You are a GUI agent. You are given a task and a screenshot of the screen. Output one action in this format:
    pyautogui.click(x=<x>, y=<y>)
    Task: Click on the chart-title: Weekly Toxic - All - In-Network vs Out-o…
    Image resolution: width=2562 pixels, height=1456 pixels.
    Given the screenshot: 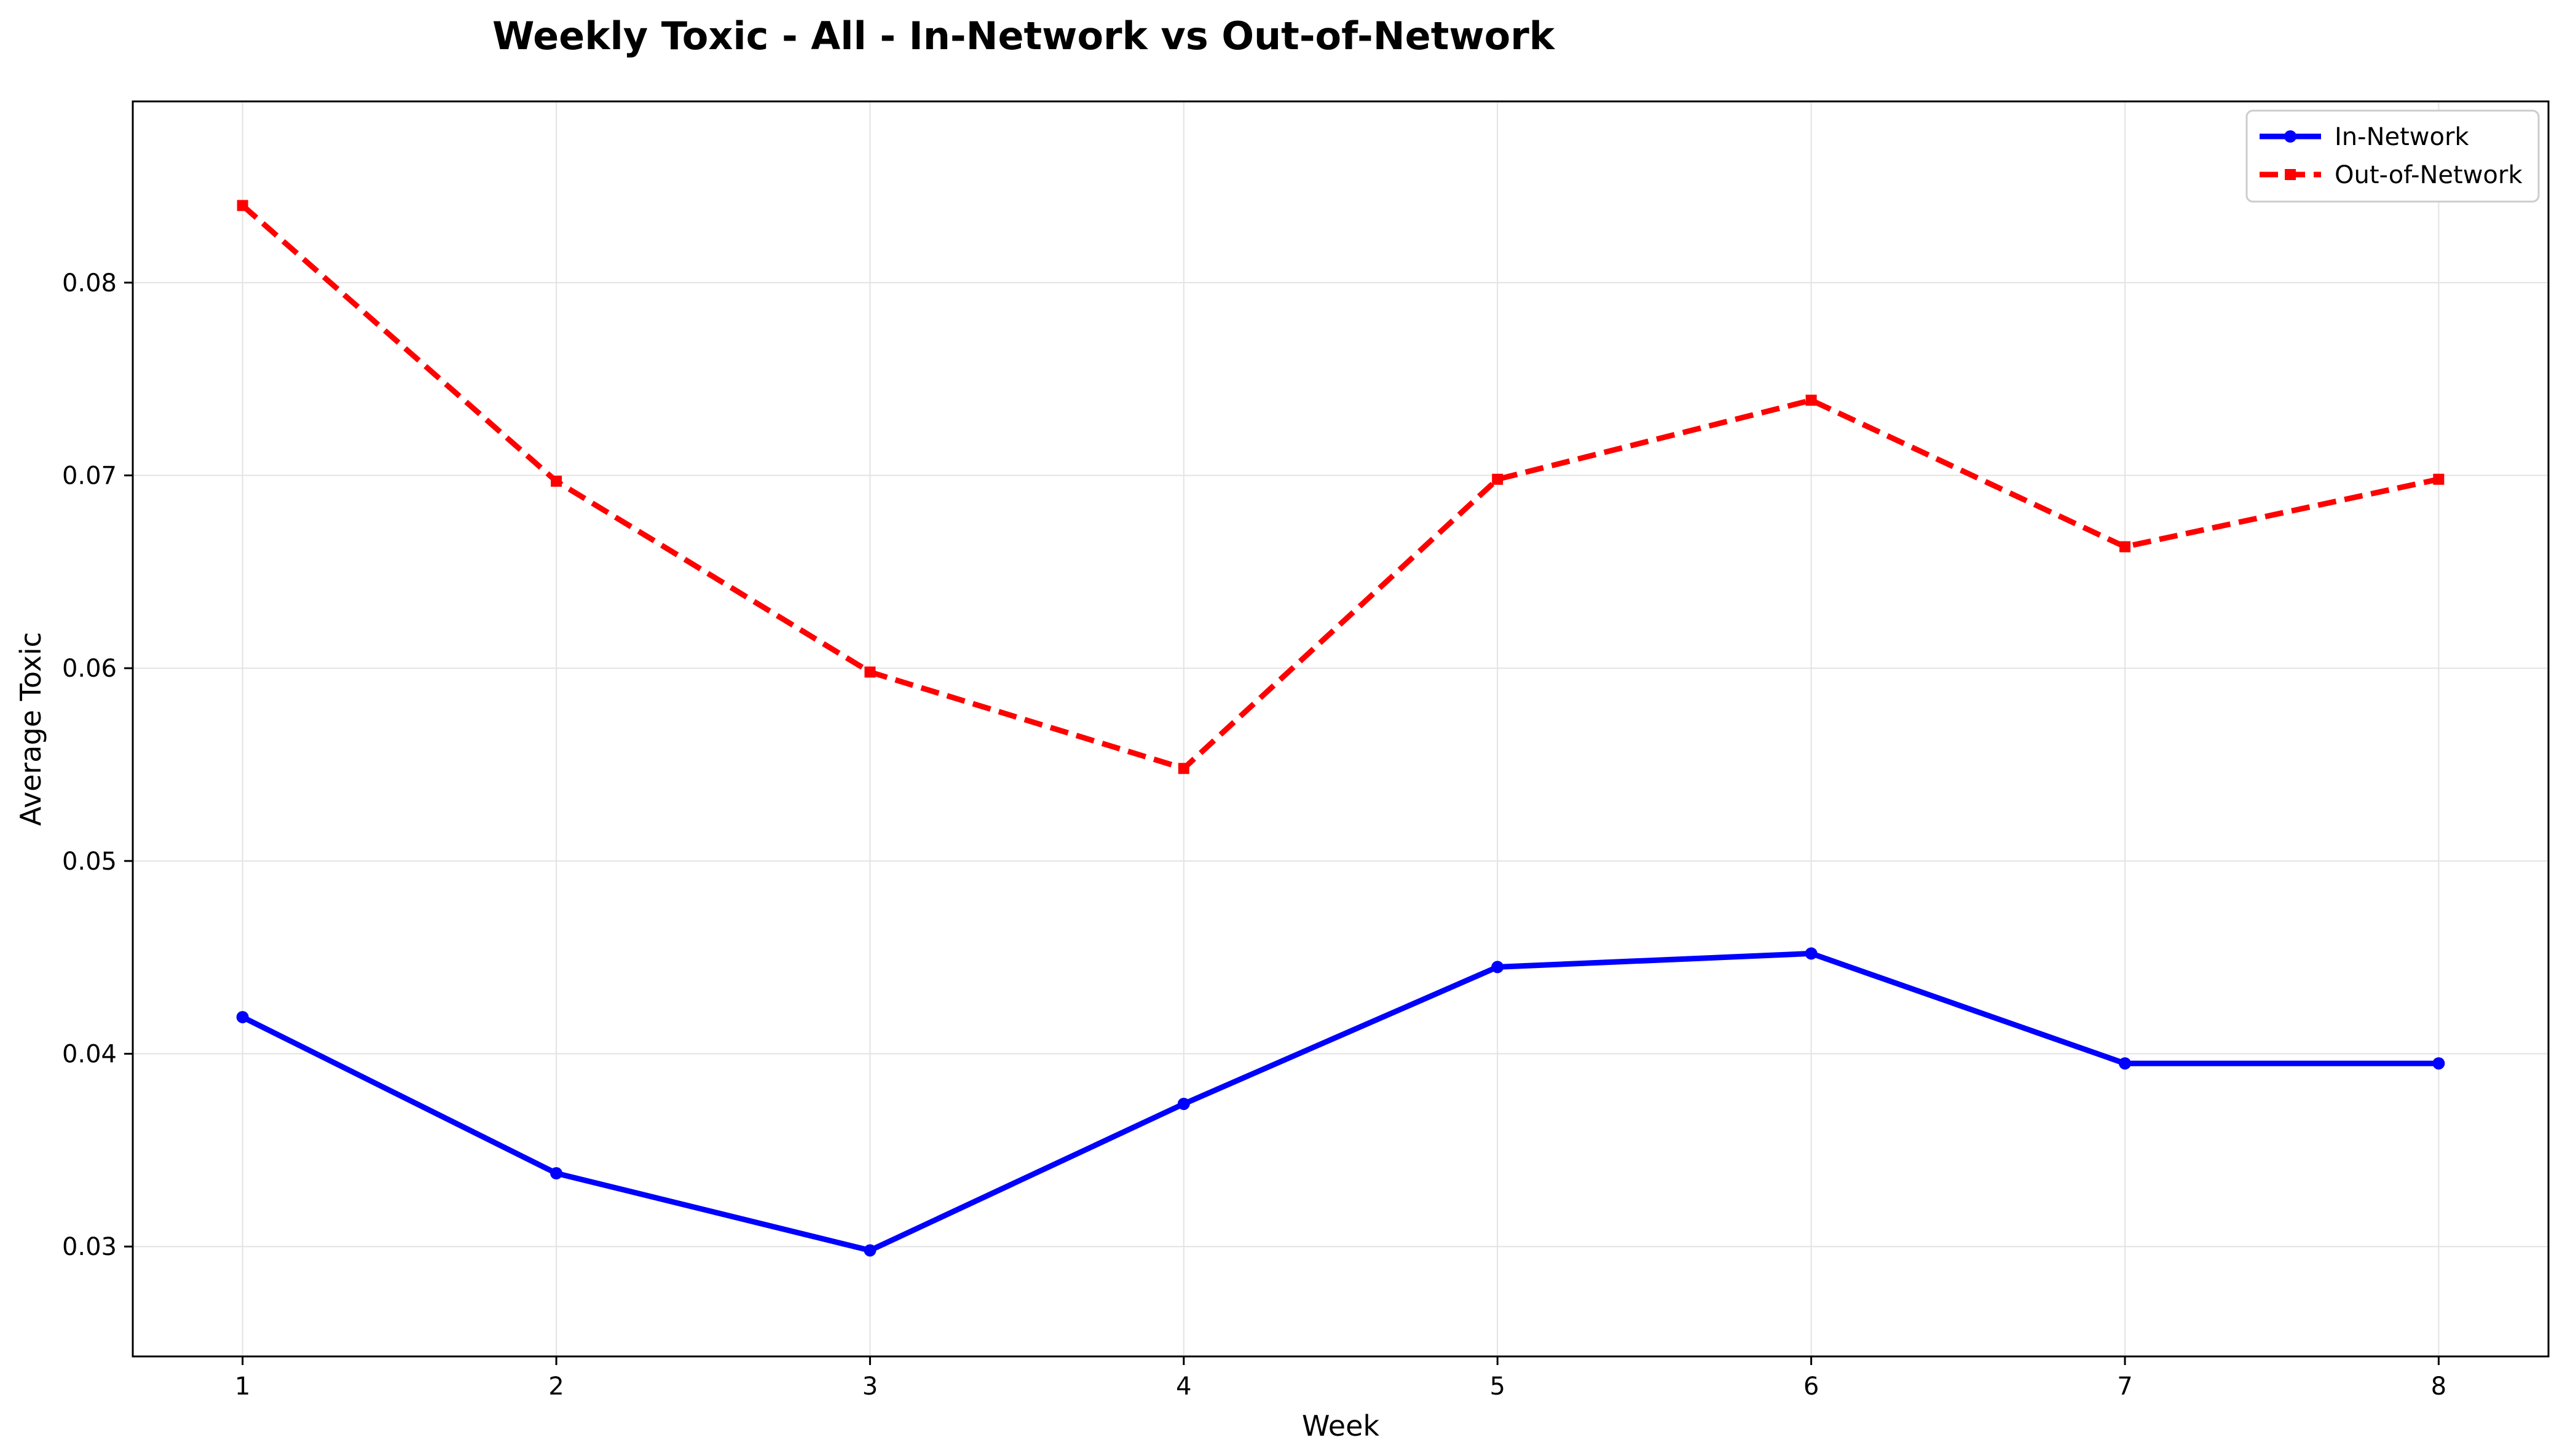 What is the action you would take?
    pyautogui.click(x=1024, y=36)
    